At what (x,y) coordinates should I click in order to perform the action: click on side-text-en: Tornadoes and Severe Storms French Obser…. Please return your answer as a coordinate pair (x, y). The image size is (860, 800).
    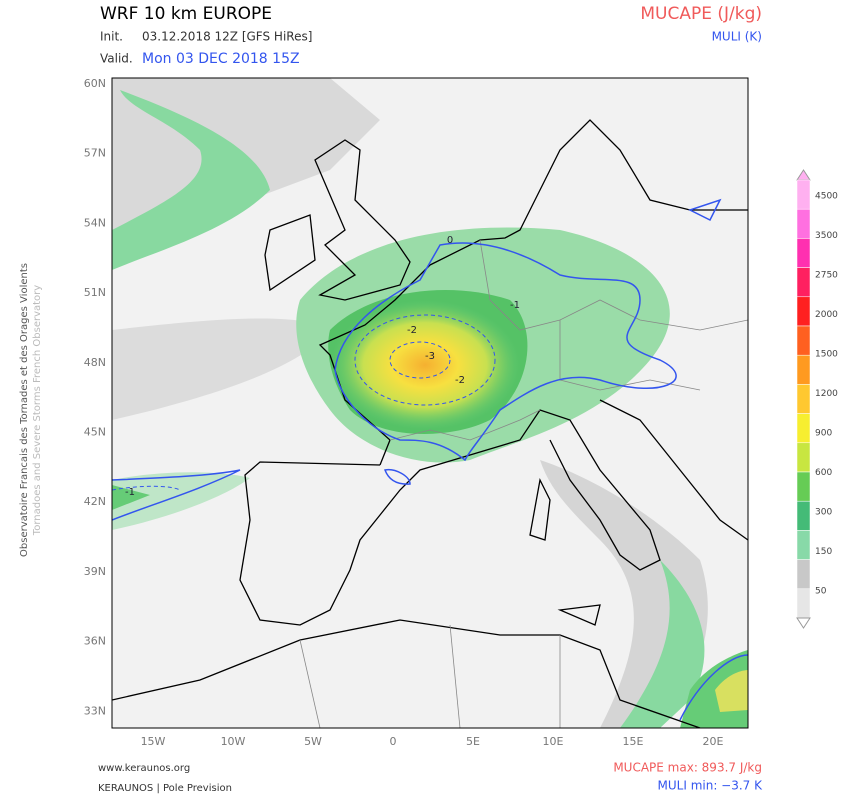
    Looking at the image, I should click on (37, 410).